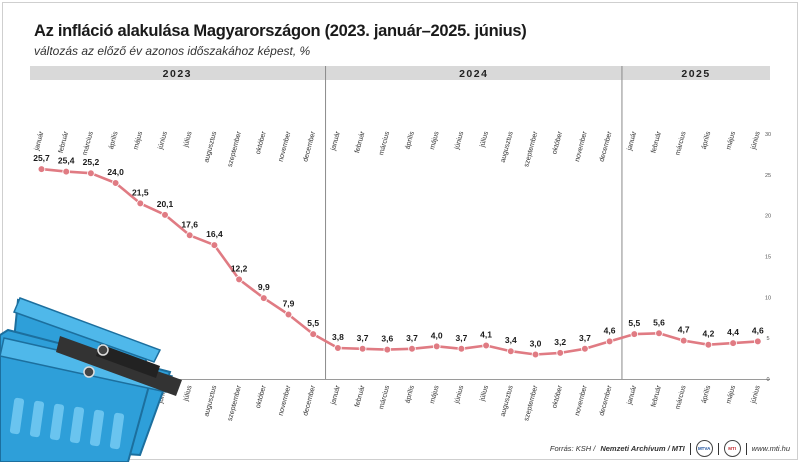 The width and height of the screenshot is (800, 462). What do you see at coordinates (642, 448) in the screenshot?
I see `archive-text: Nemzeti Archívum / MTI` at bounding box center [642, 448].